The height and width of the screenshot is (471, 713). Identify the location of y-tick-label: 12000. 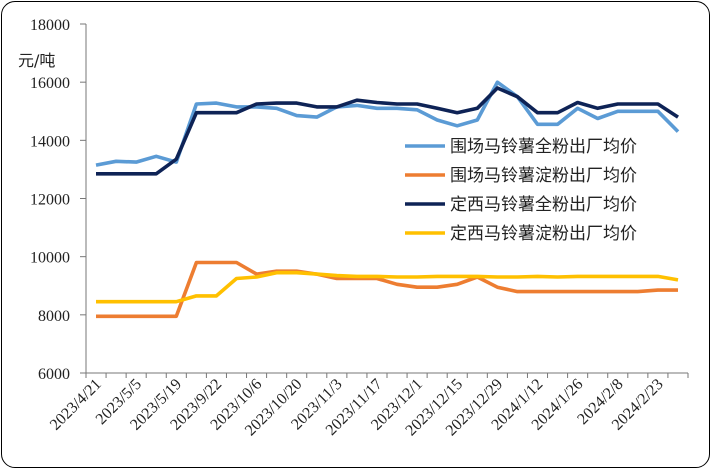
(50, 200).